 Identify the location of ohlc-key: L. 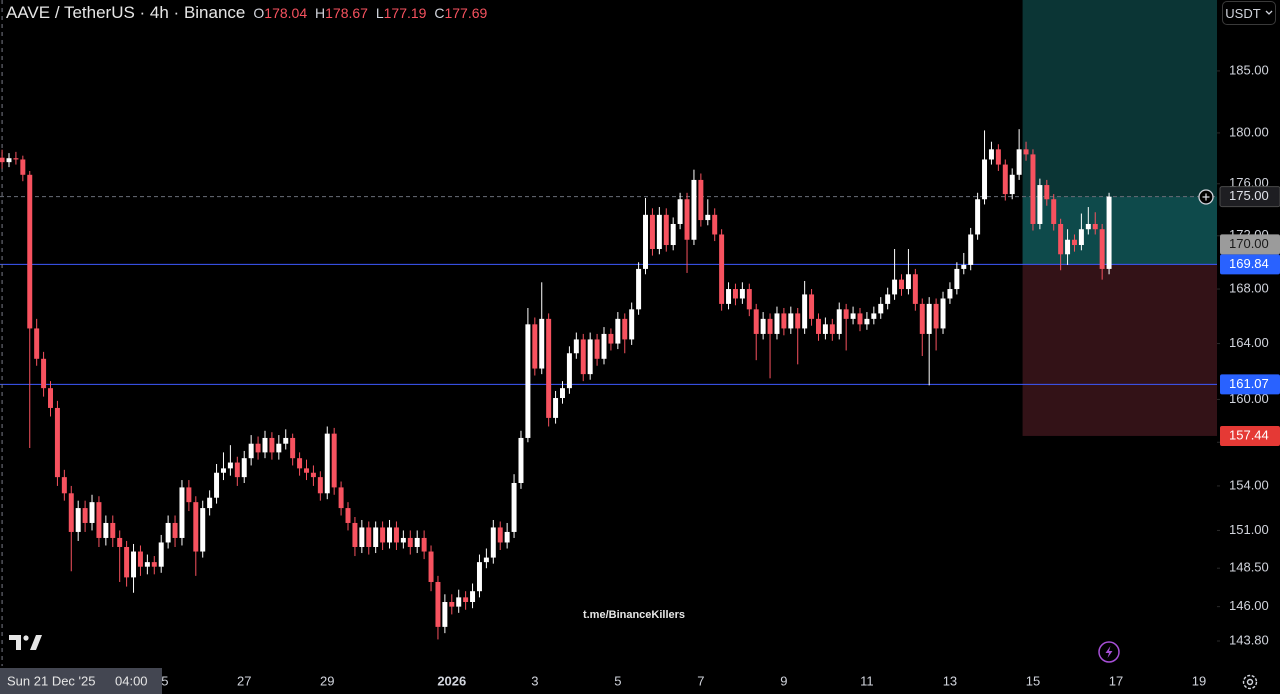
(379, 13).